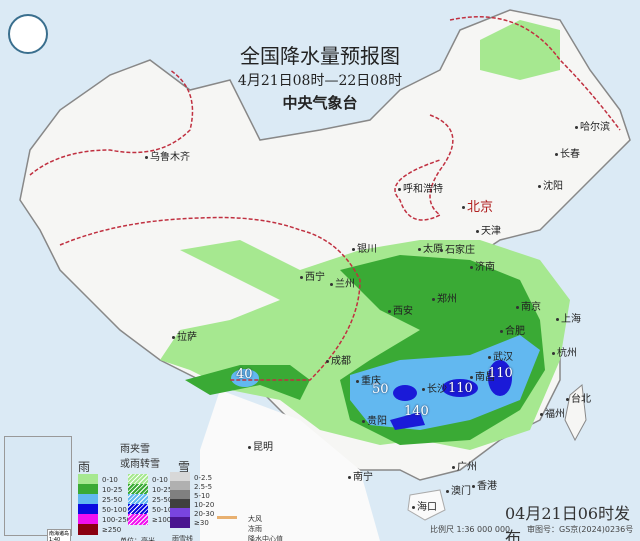 The height and width of the screenshot is (541, 640). Describe the element at coordinates (568, 522) in the screenshot. I see `issue-time: 04月21日06时发布` at that location.